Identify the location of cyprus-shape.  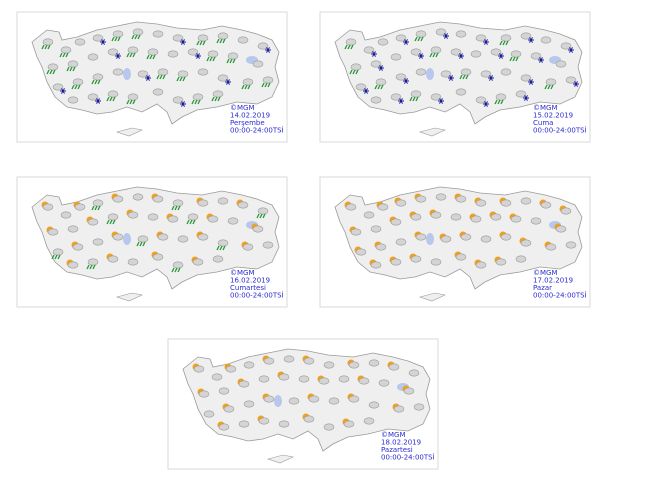
(129, 297).